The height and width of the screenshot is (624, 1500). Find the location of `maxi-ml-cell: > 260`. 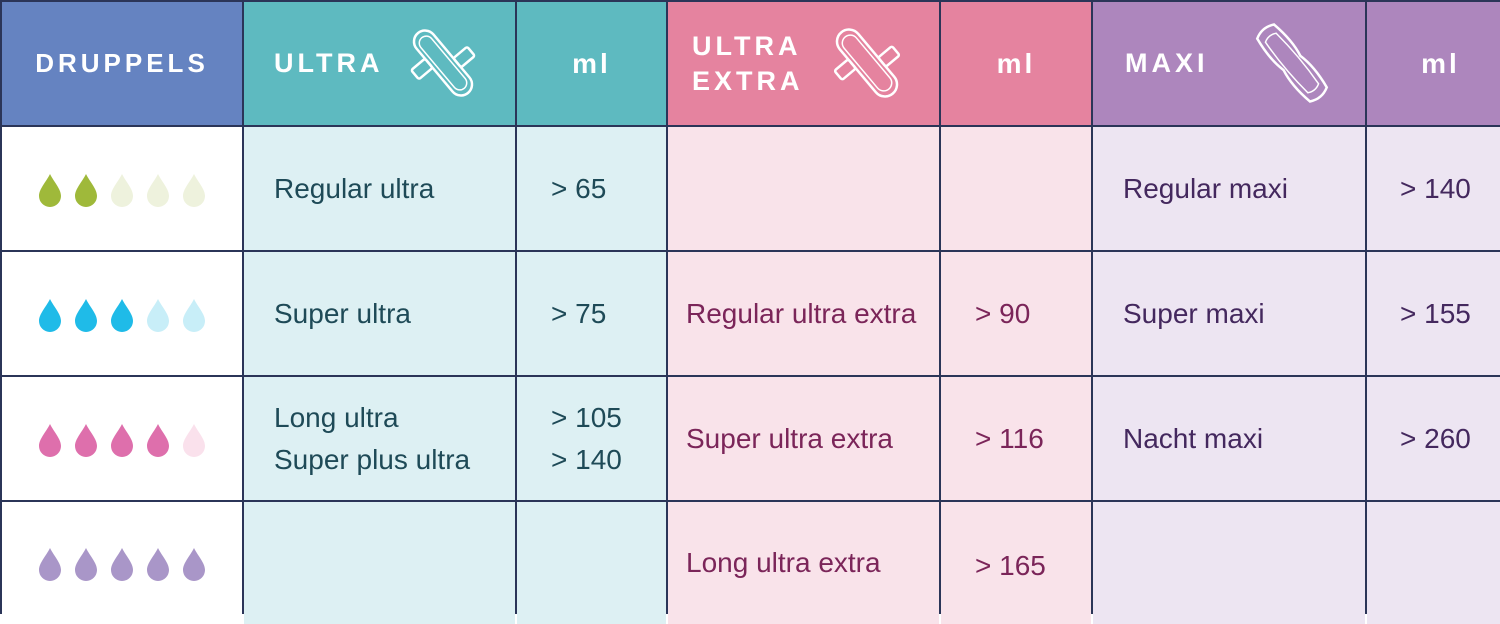

maxi-ml-cell: > 260 is located at coordinates (1433, 438).